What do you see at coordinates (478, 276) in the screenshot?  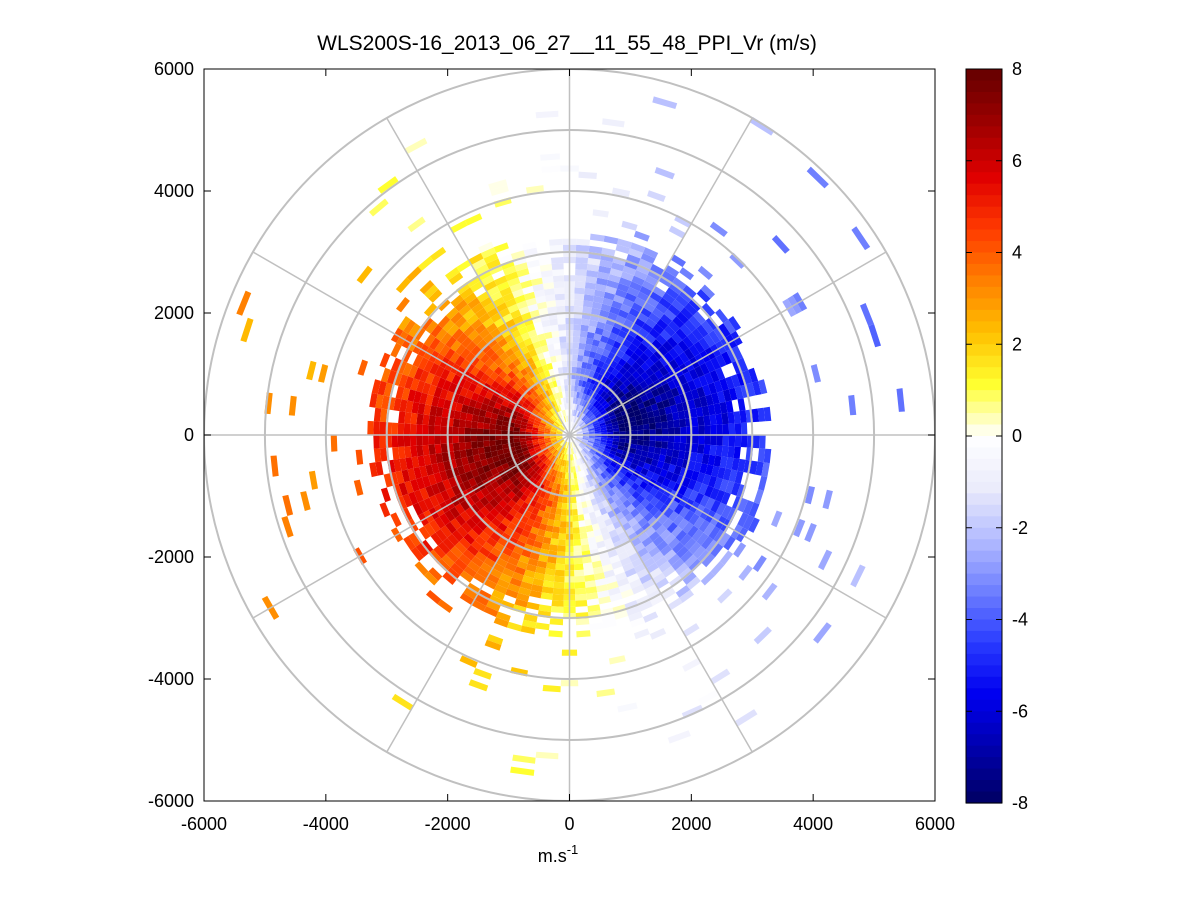 I see `azimuth-spoke` at bounding box center [478, 276].